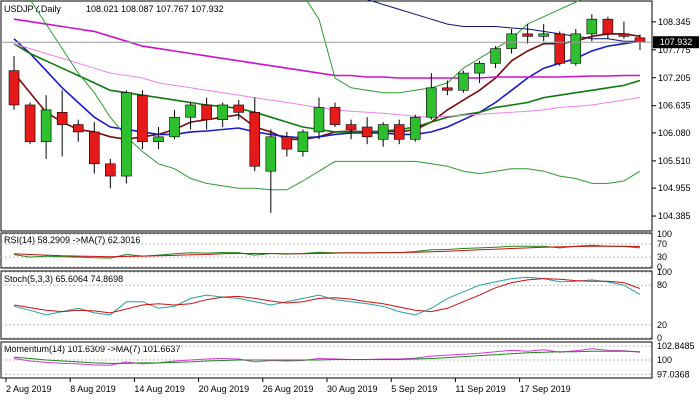 Image resolution: width=700 pixels, height=400 pixels. What do you see at coordinates (93, 389) in the screenshot?
I see `x-tick-label: 8 Aug 2019` at bounding box center [93, 389].